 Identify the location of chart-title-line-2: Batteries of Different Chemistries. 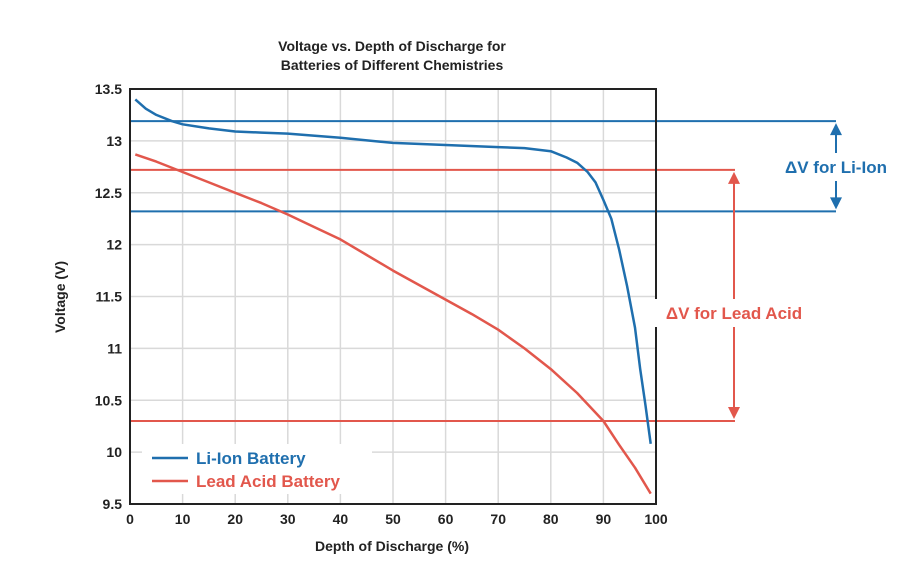
(392, 65).